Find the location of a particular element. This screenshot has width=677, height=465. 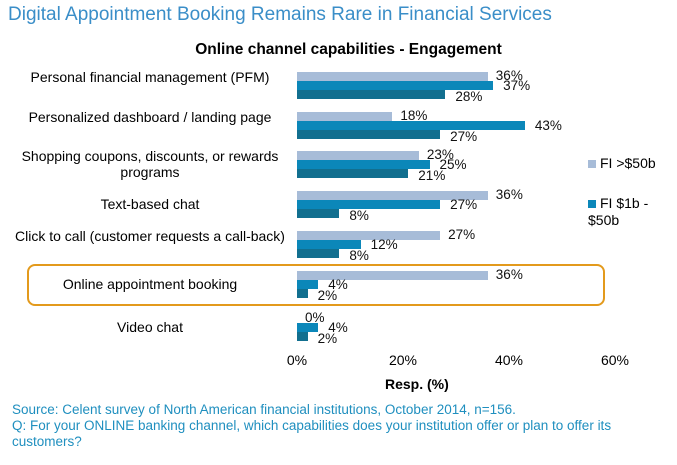

legend-label: FI >$50b is located at coordinates (628, 163).